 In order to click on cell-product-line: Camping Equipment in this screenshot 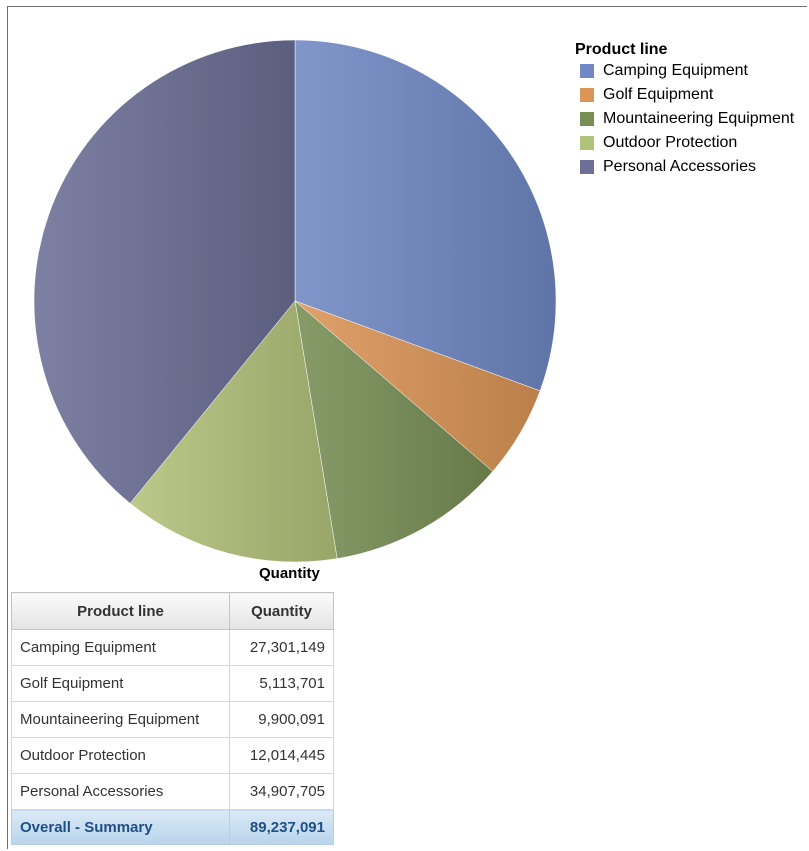, I will do `click(120, 647)`.